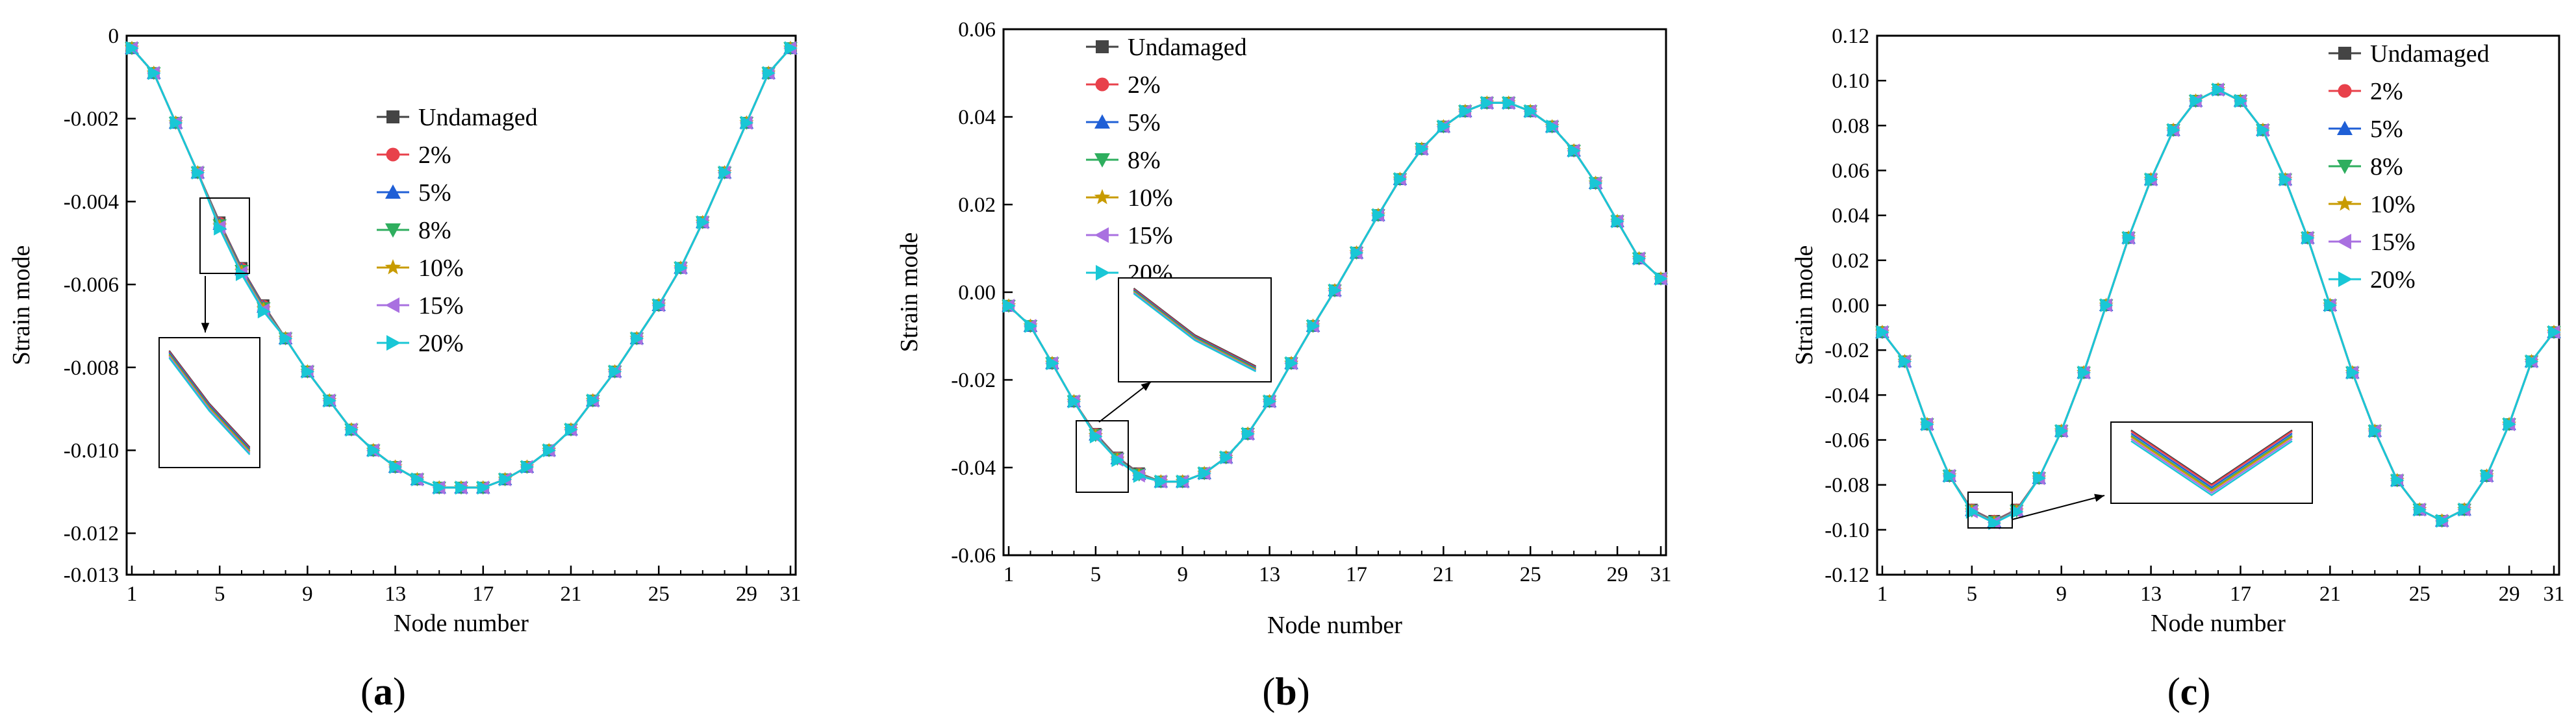  Describe the element at coordinates (91, 120) in the screenshot. I see `y-tick-label: -0.002` at that location.